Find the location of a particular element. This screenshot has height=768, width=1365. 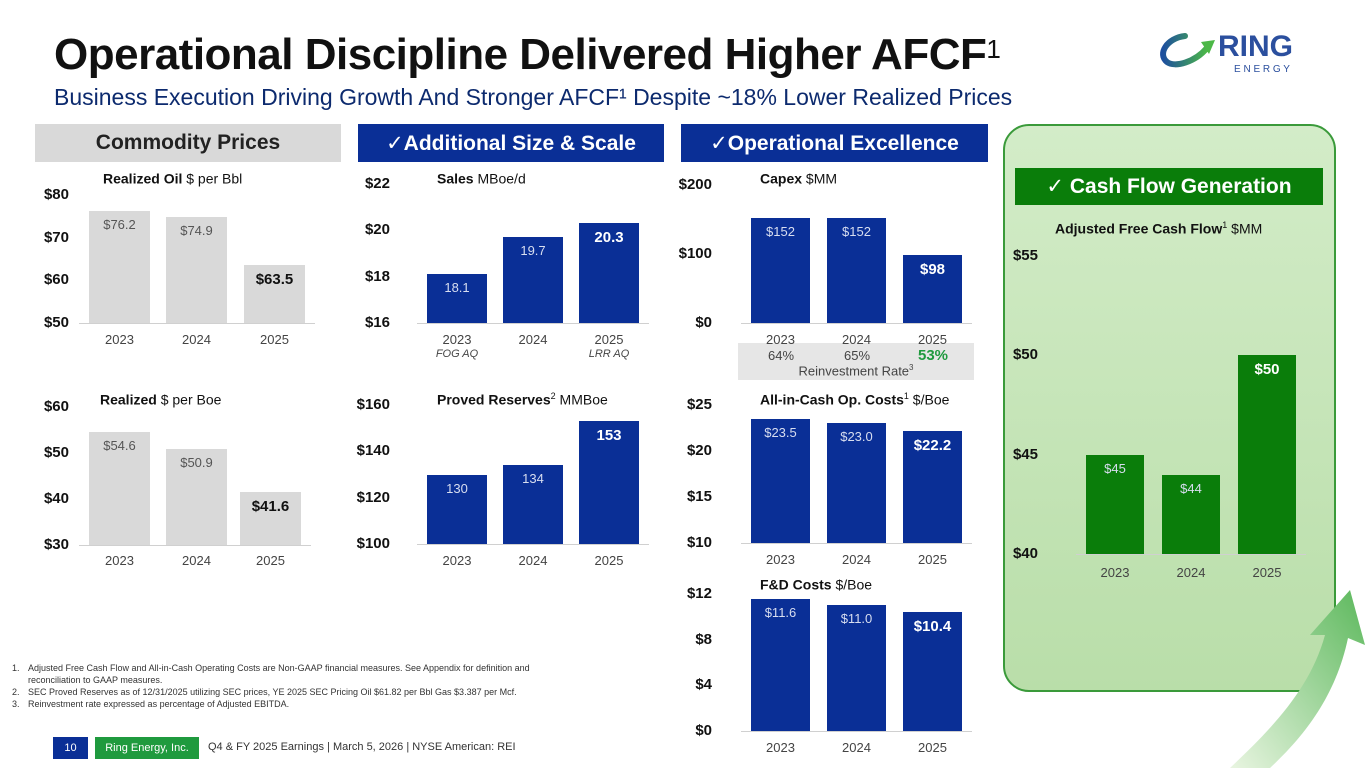

bar-value-label: 153 is located at coordinates (609, 436).